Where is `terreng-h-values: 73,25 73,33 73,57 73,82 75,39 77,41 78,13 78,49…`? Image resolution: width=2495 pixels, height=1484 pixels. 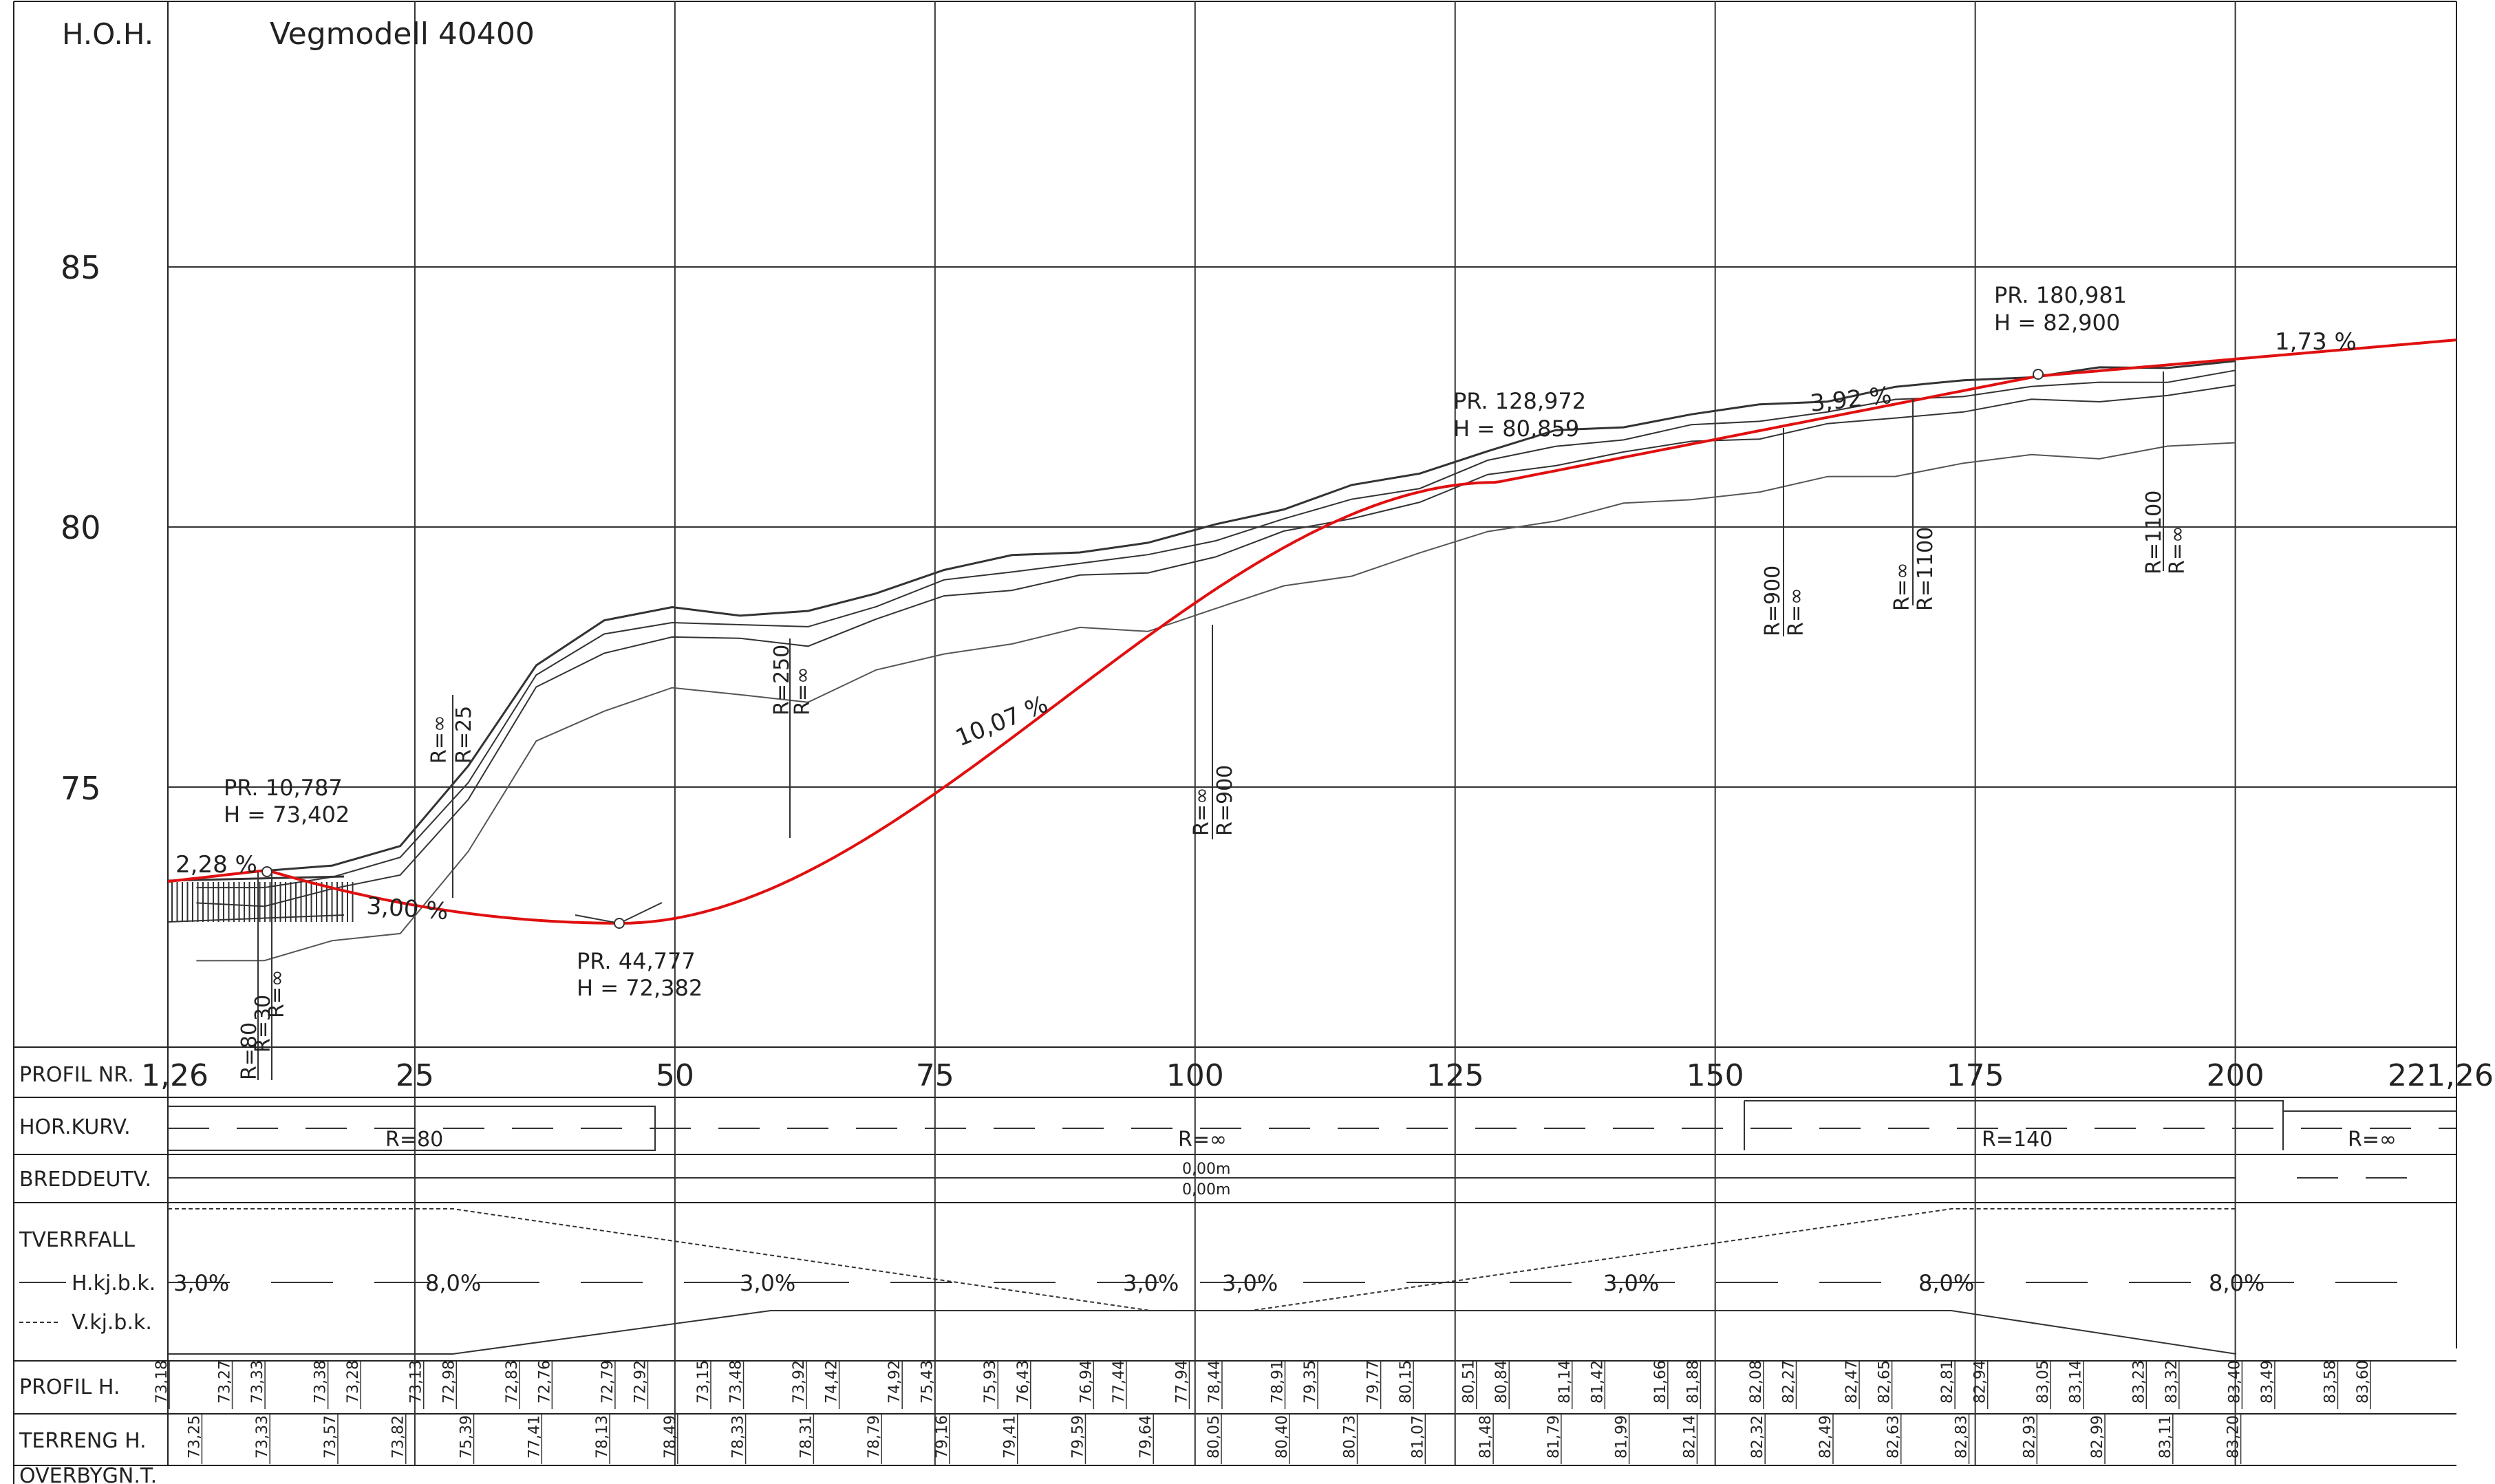
terreng-h-values: 73,25 73,33 73,57 73,82 75,39 77,41 78,13 78,49… is located at coordinates (1214, 1439).